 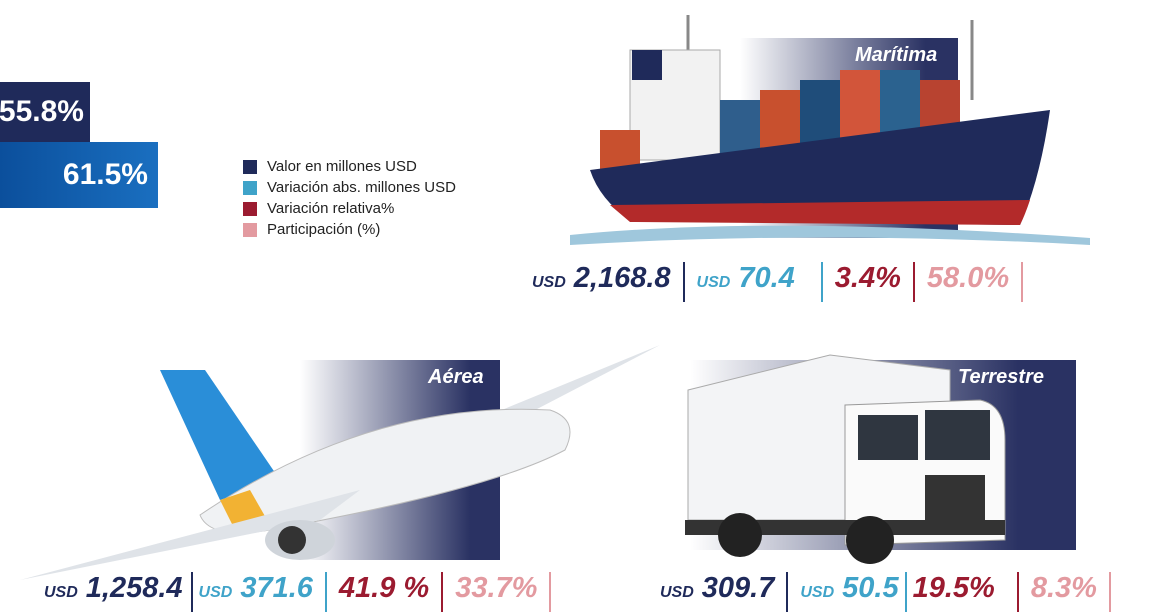 What do you see at coordinates (867, 278) in the screenshot?
I see `rel-change: 3.4%` at bounding box center [867, 278].